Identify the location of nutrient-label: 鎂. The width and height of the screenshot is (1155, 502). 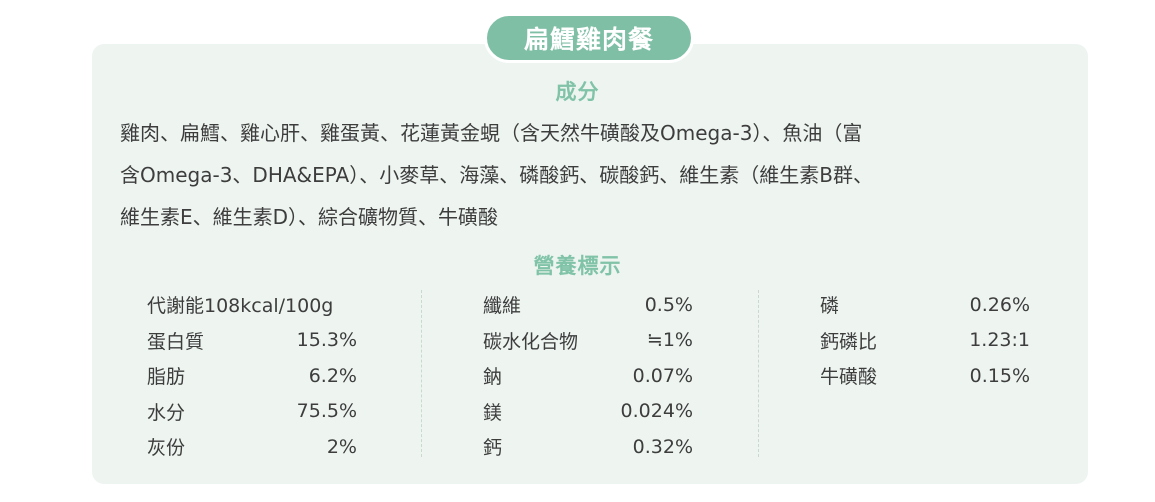
(493, 412).